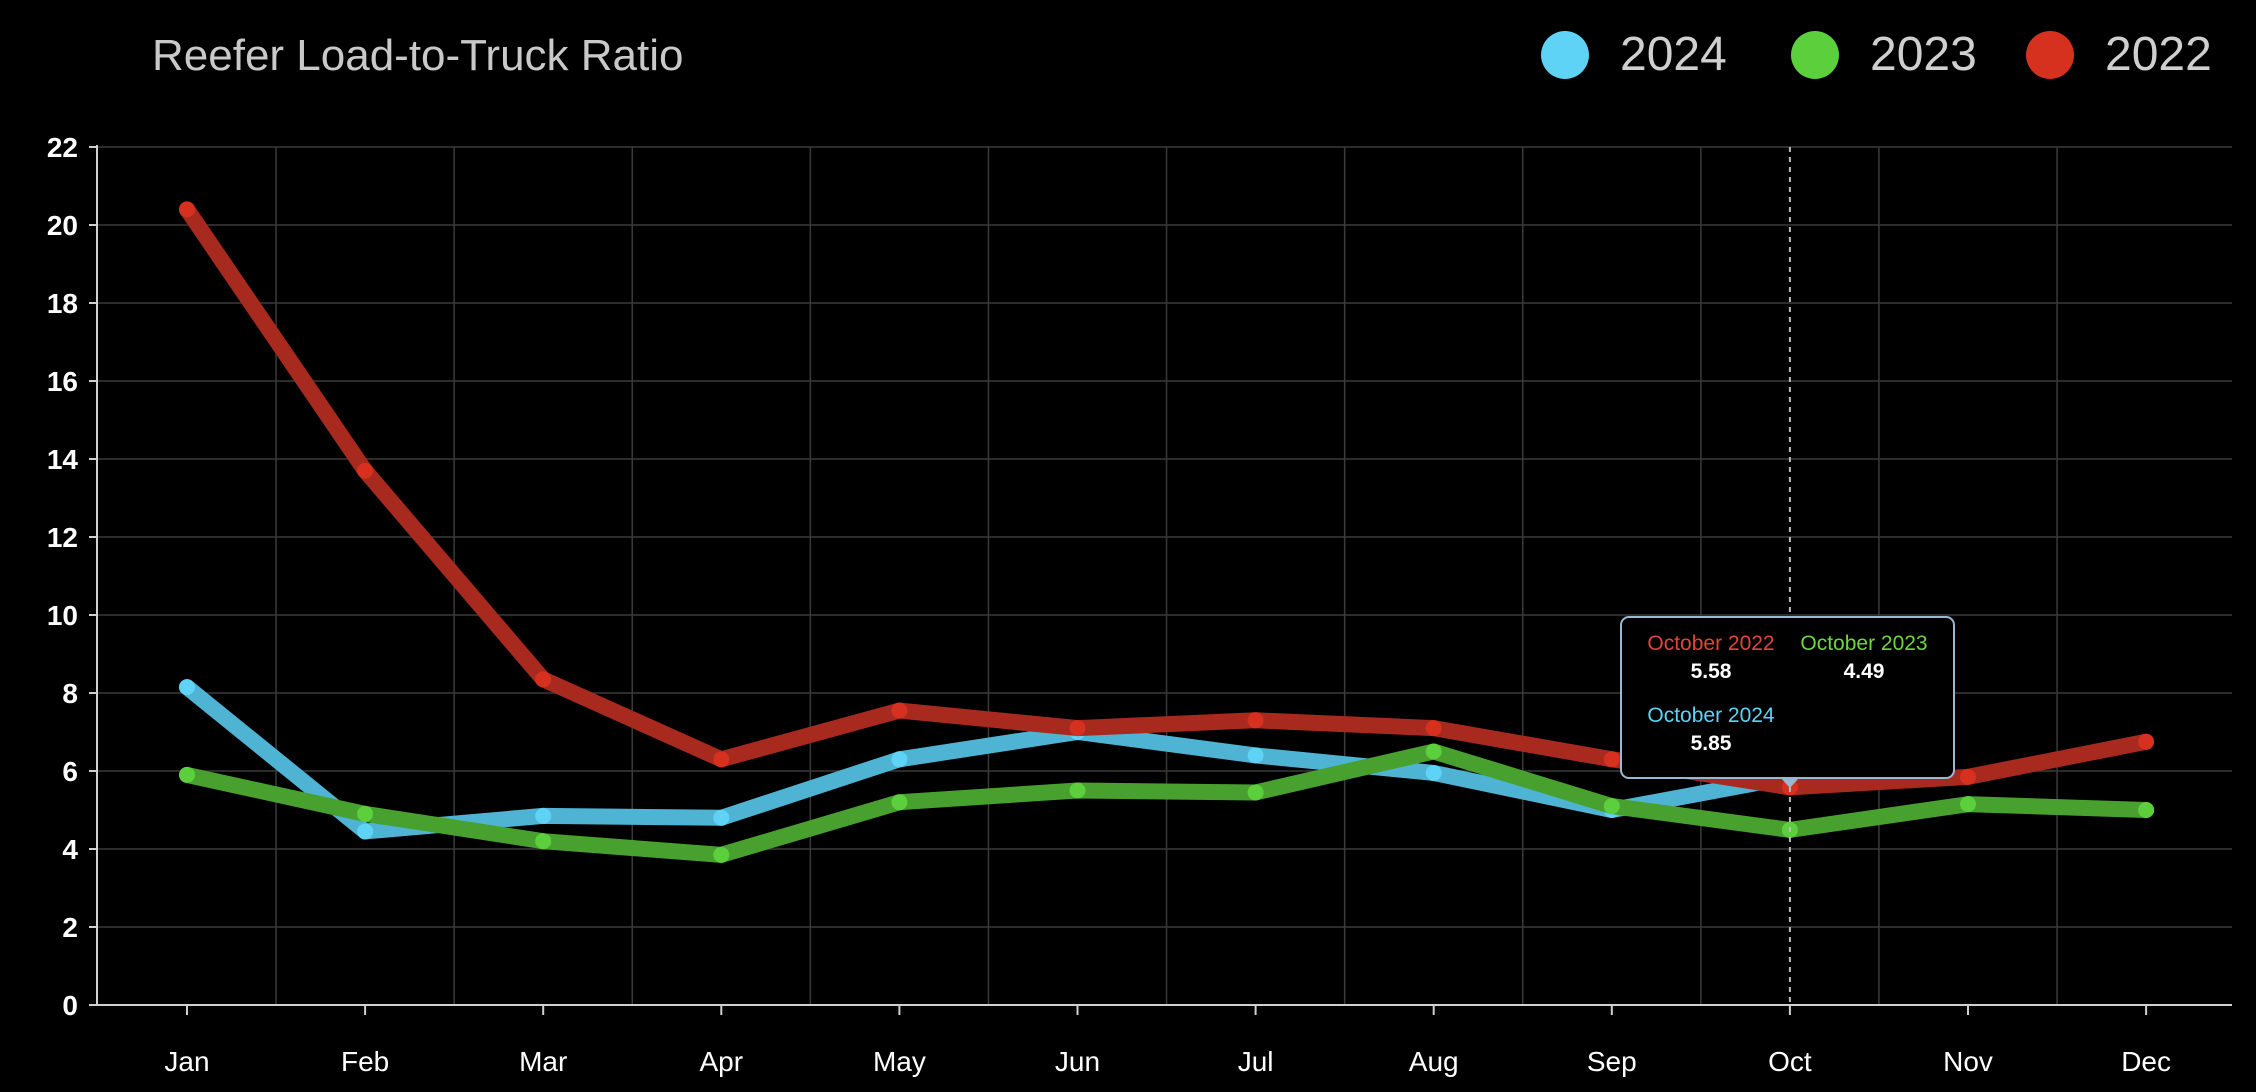  I want to click on x-tick-label: Dec, so click(2146, 1061).